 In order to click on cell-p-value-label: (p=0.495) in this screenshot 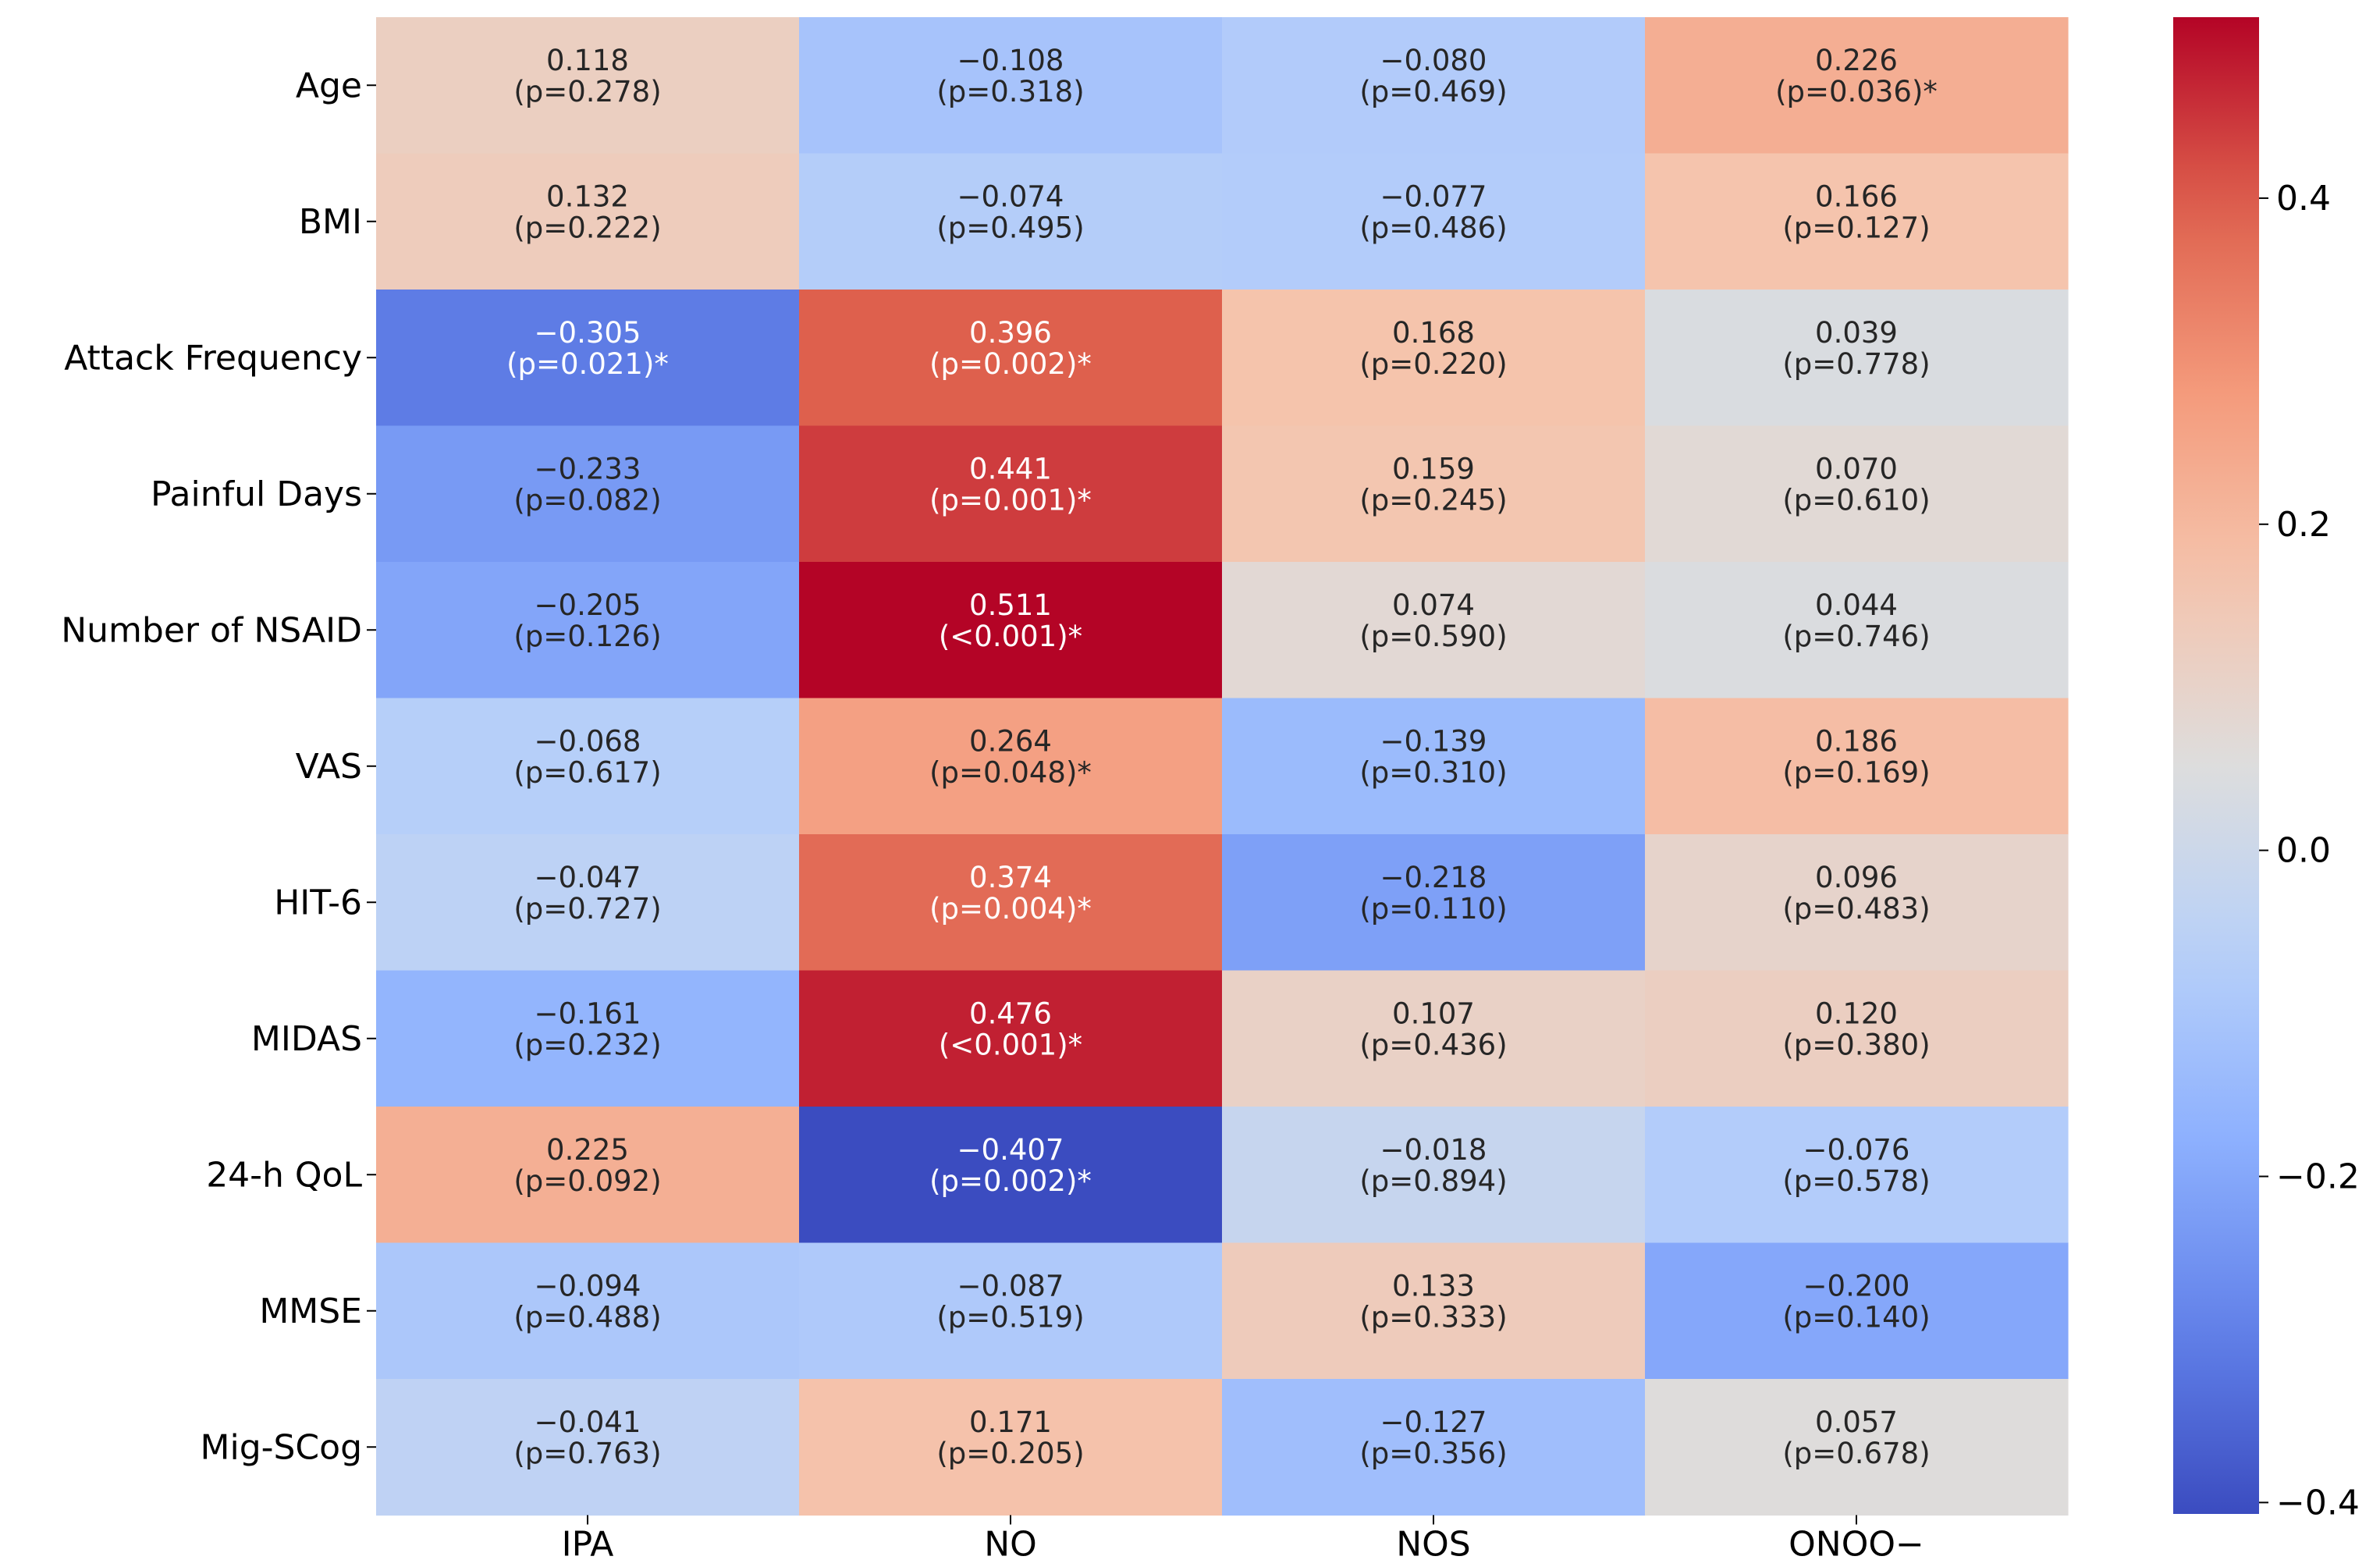, I will do `click(1010, 228)`.